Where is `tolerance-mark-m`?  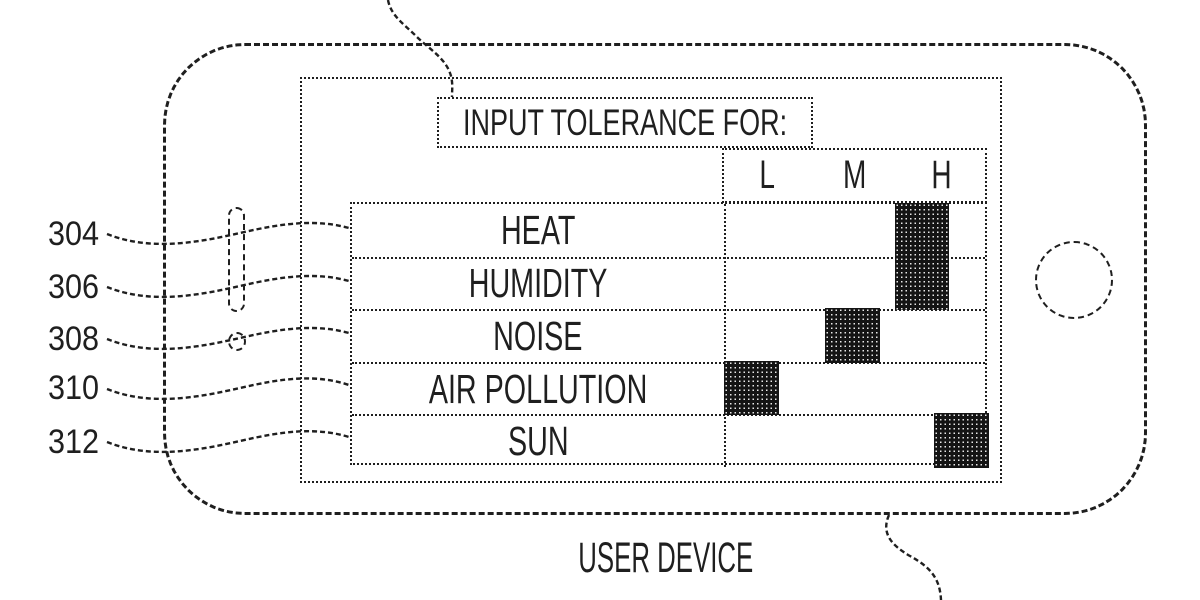 tolerance-mark-m is located at coordinates (852, 335).